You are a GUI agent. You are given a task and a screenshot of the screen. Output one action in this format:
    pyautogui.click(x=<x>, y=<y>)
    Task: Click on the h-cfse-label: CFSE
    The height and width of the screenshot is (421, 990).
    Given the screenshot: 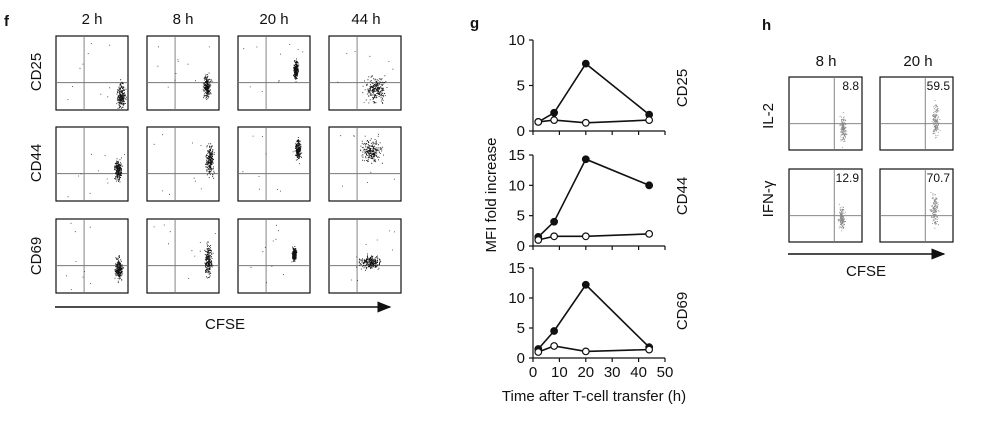 What is the action you would take?
    pyautogui.click(x=866, y=271)
    